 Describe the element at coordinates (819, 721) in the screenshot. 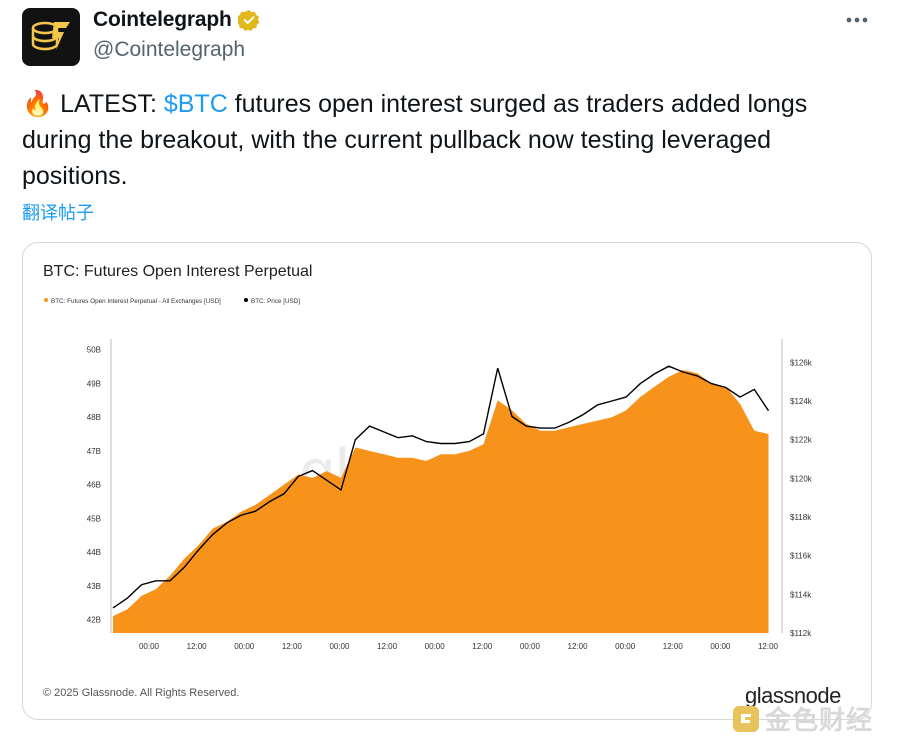

I see `jinse-watermark-text: 金色财经` at that location.